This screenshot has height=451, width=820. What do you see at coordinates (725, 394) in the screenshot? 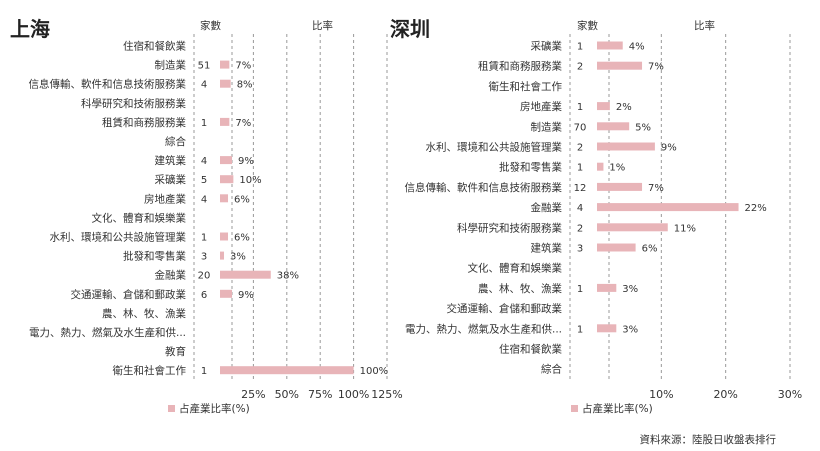
I see `tick-label: 20%` at bounding box center [725, 394].